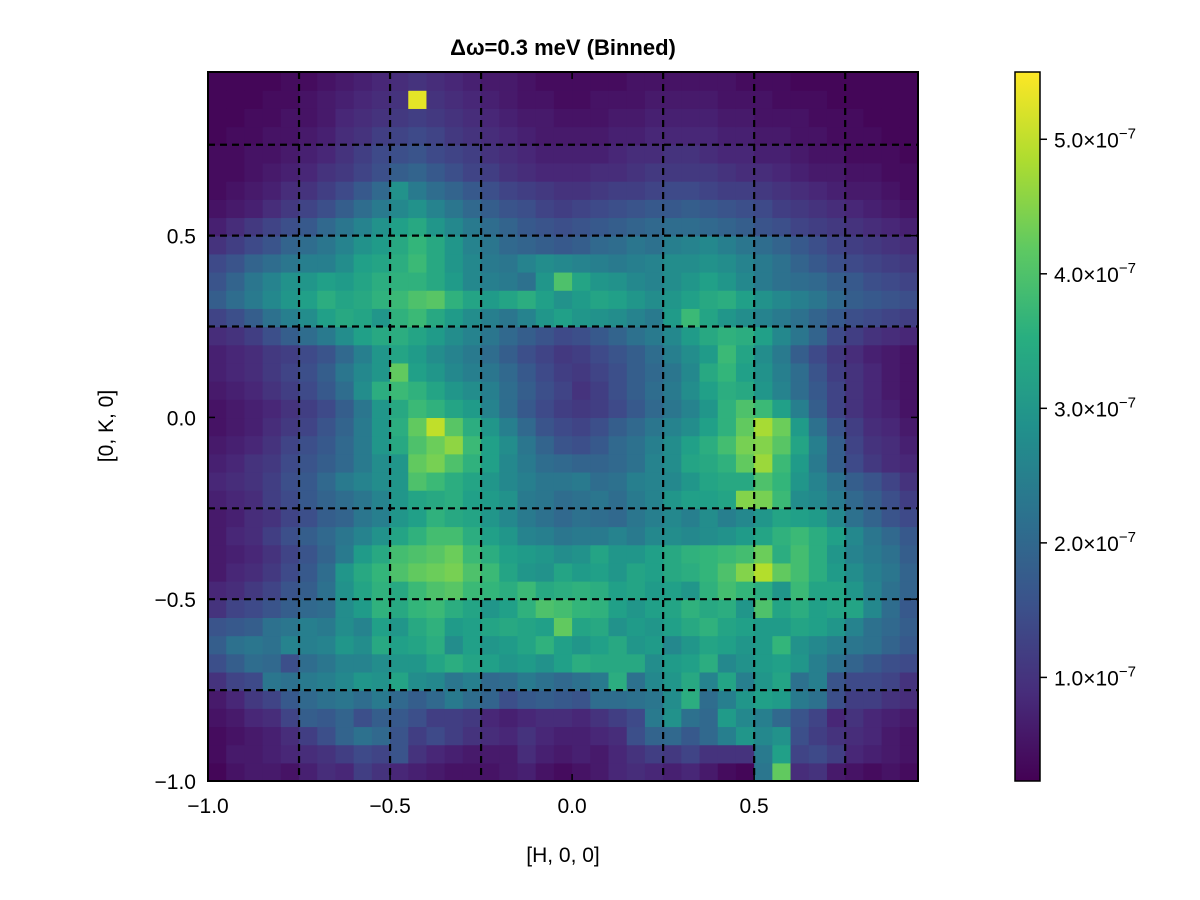 The image size is (1200, 900). Describe the element at coordinates (754, 806) in the screenshot. I see `x-tick-label: 0.5` at that location.